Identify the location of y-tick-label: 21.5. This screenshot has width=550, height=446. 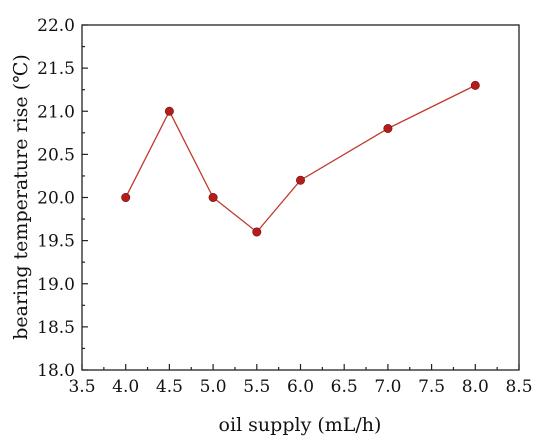
(56, 69).